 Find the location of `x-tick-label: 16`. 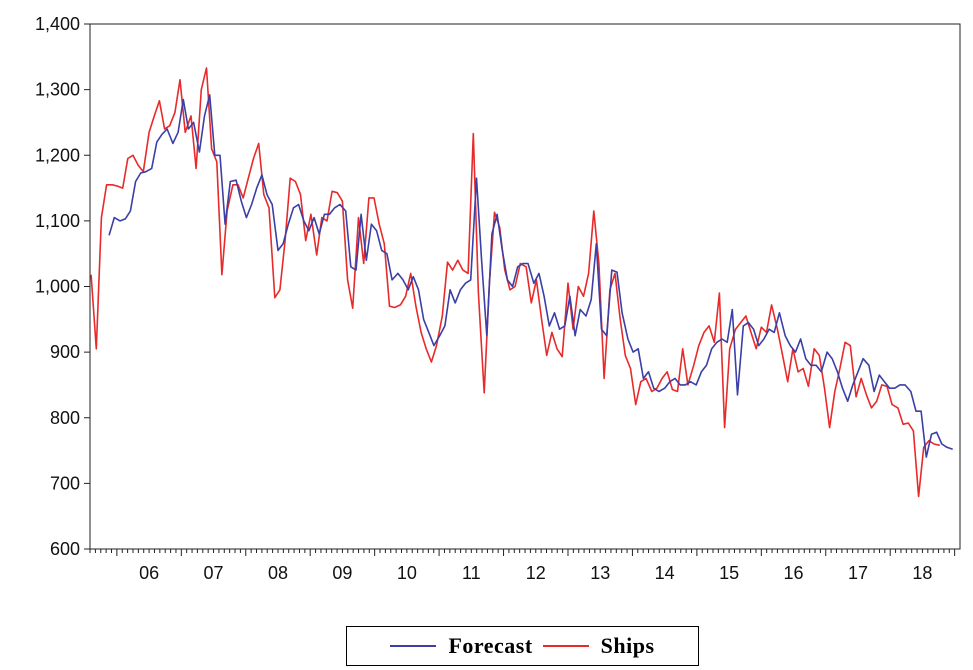

x-tick-label: 16 is located at coordinates (794, 573).